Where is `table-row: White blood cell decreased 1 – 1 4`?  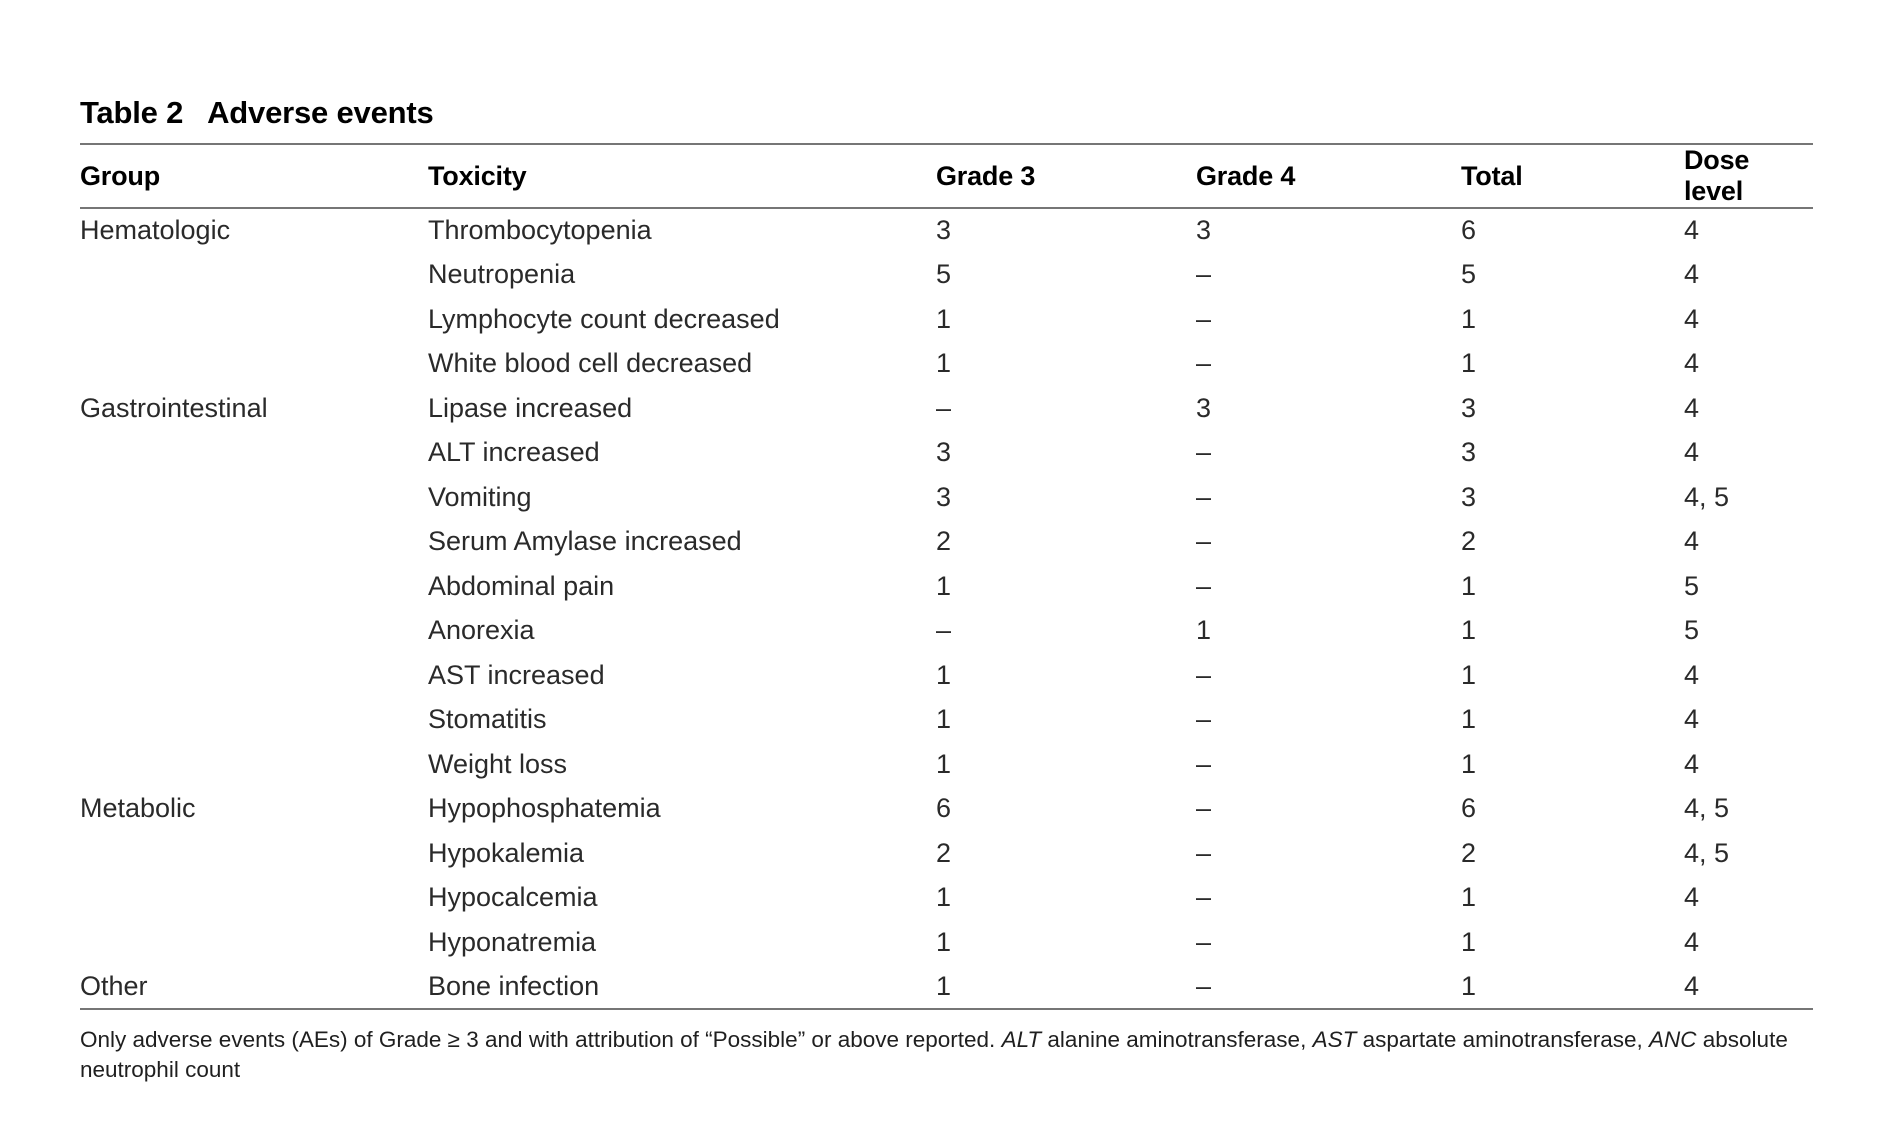 table-row: White blood cell decreased 1 – 1 4 is located at coordinates (946, 364).